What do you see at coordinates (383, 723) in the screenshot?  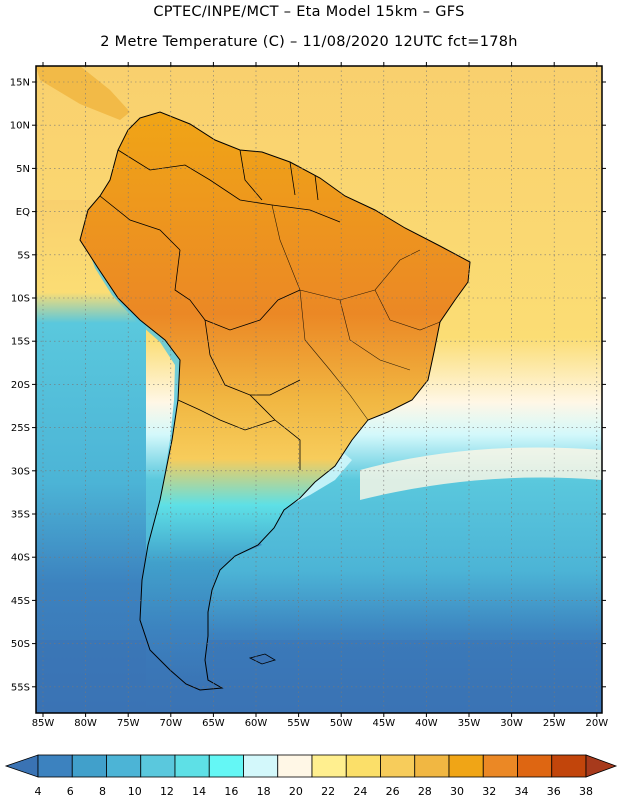 I see `lon-label: 45W` at bounding box center [383, 723].